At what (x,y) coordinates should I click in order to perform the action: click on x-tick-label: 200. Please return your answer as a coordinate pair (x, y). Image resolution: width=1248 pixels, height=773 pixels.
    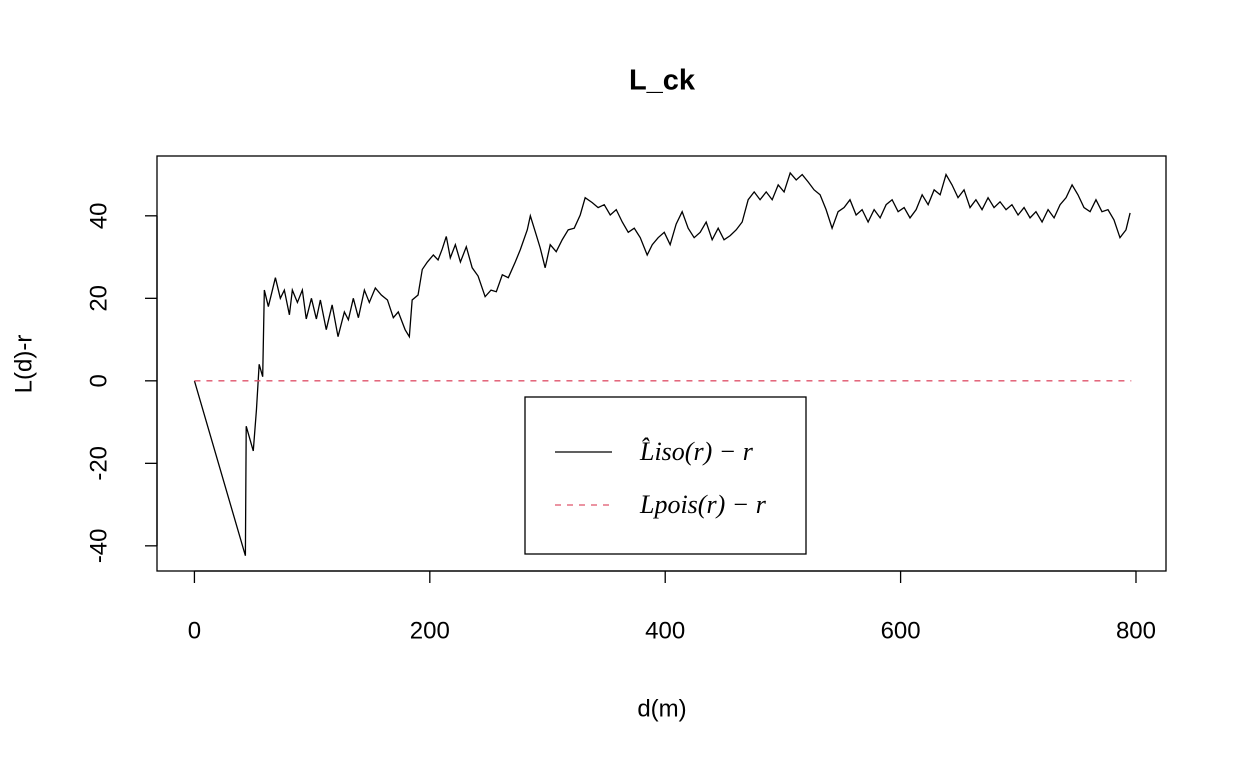
    Looking at the image, I should click on (430, 630).